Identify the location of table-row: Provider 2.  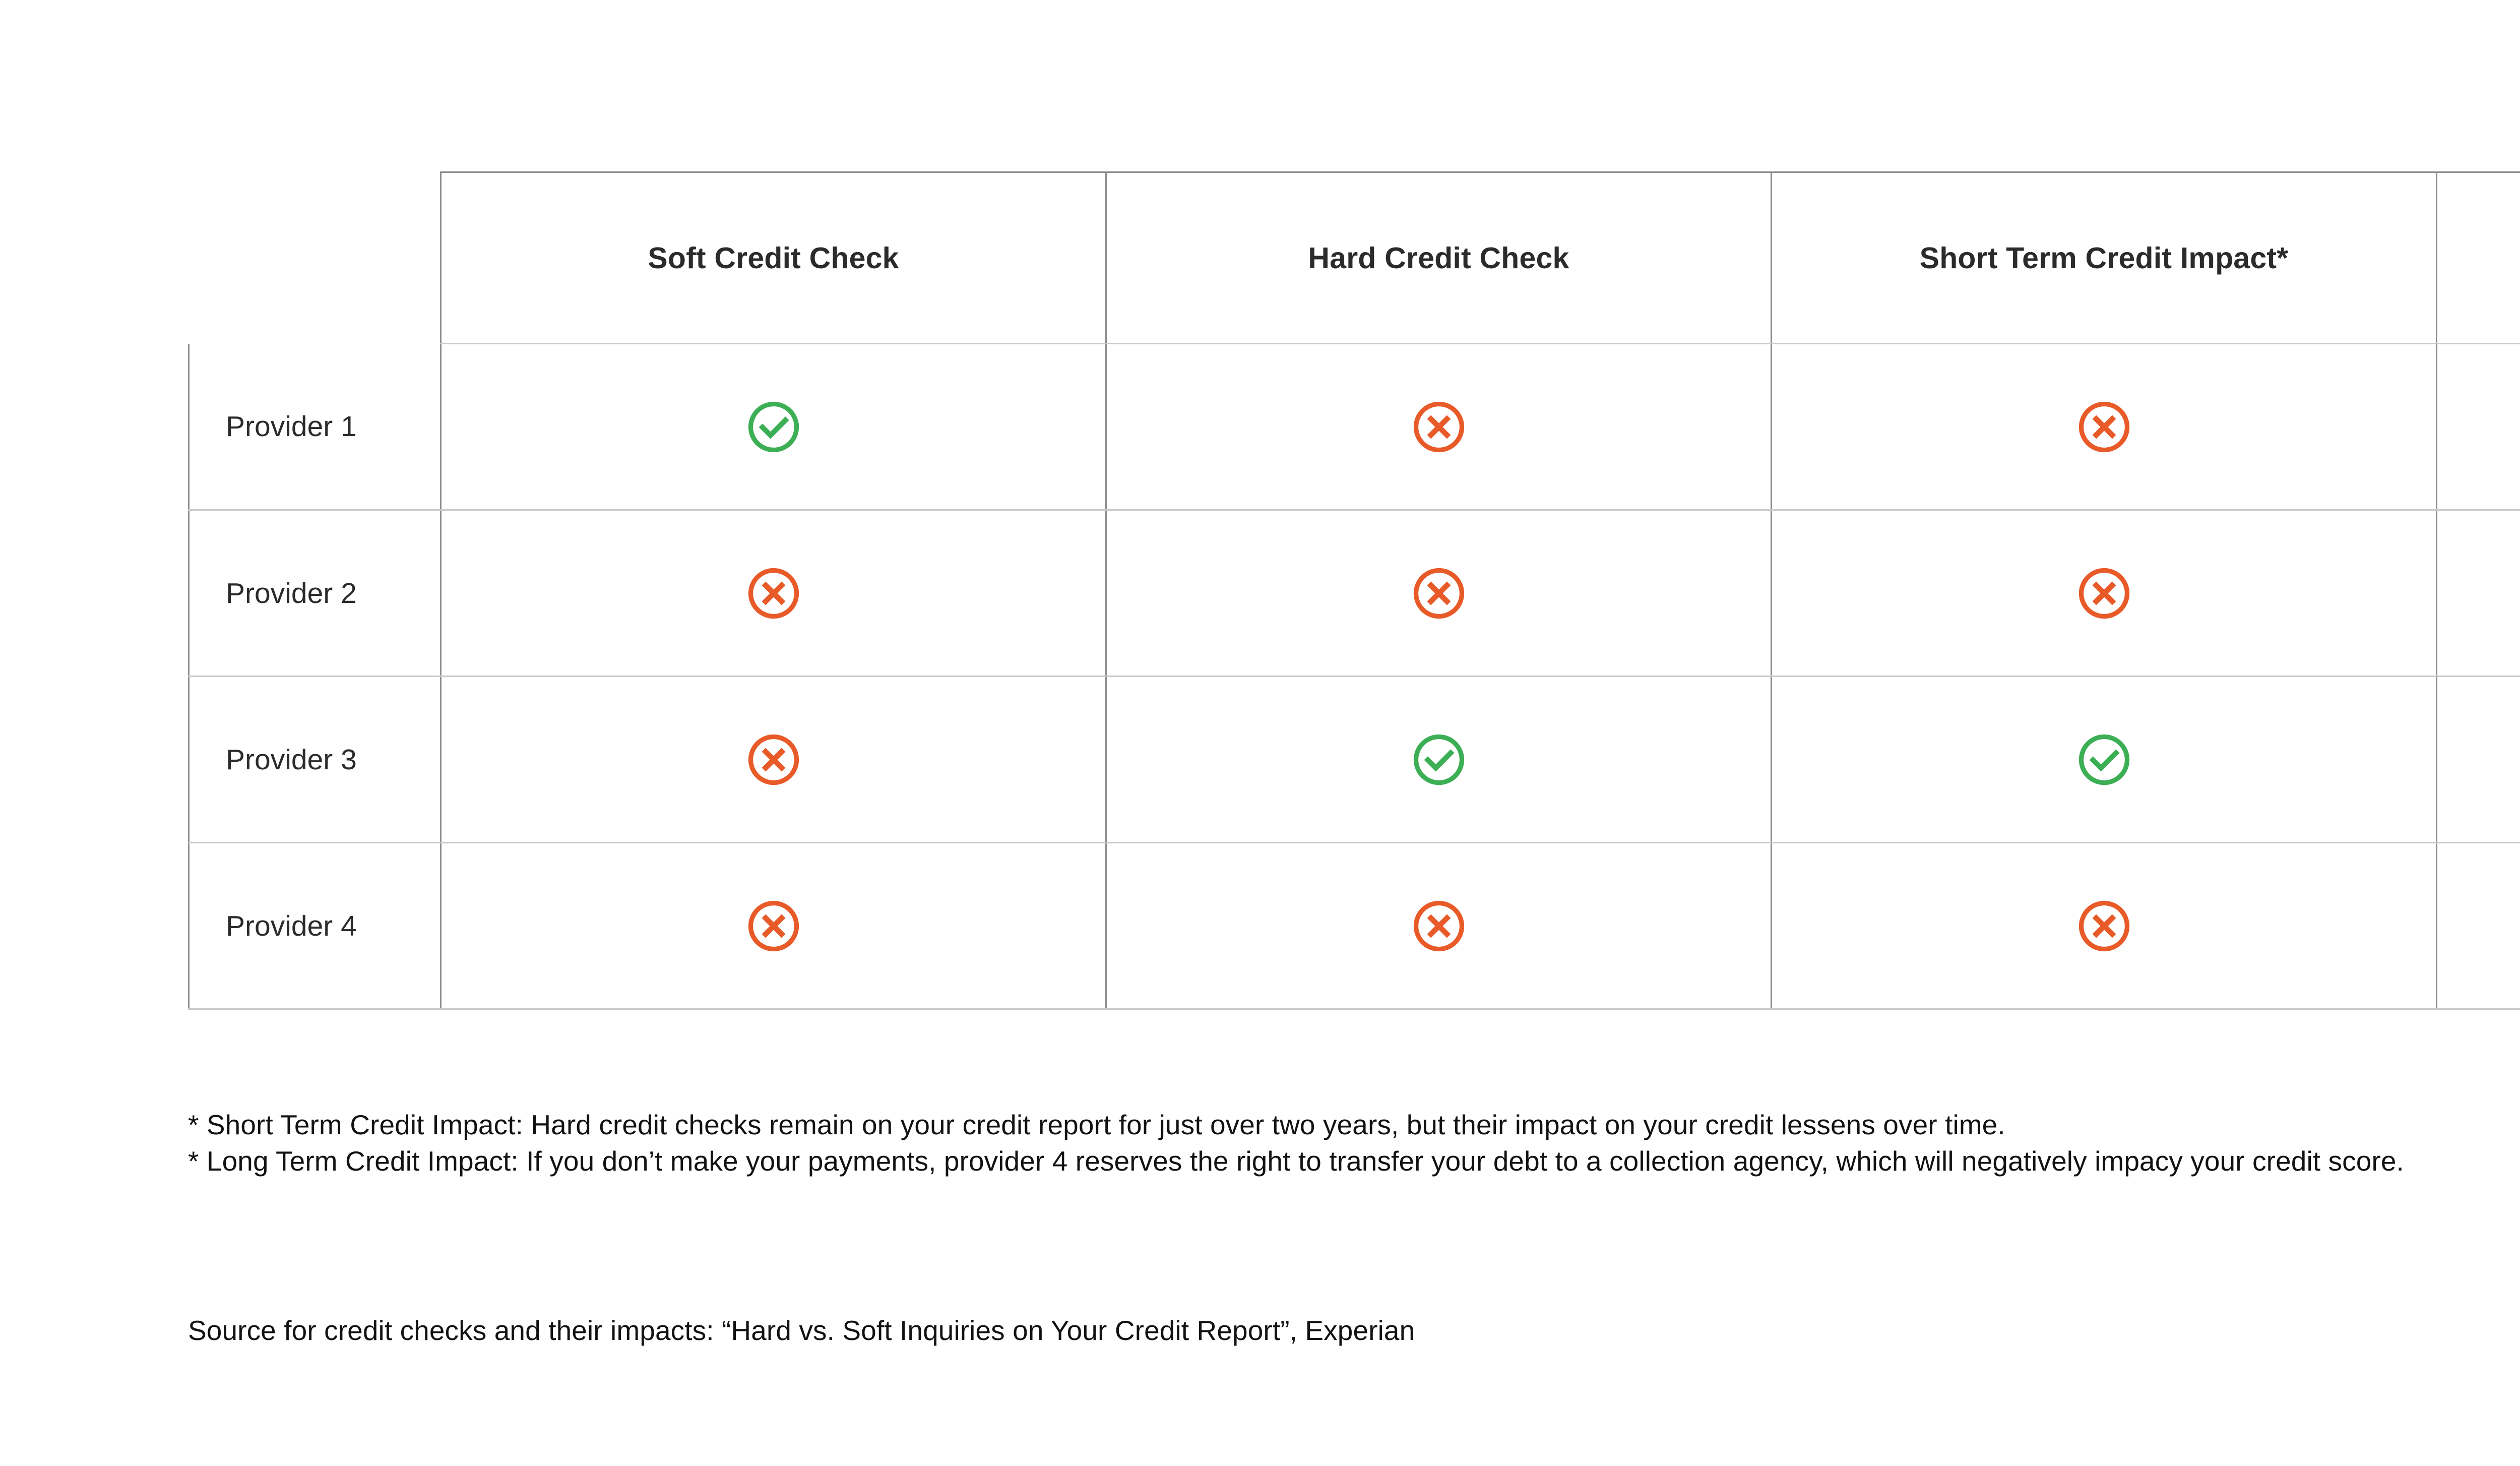
(1354, 593).